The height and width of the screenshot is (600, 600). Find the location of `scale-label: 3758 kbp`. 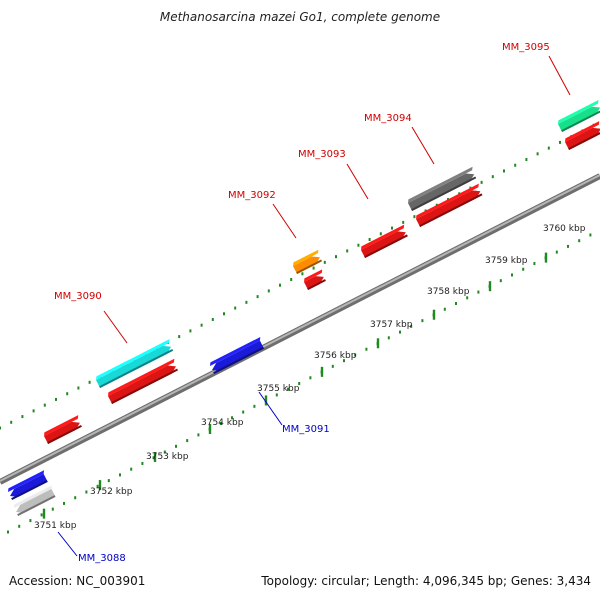

scale-label: 3758 kbp is located at coordinates (448, 292).